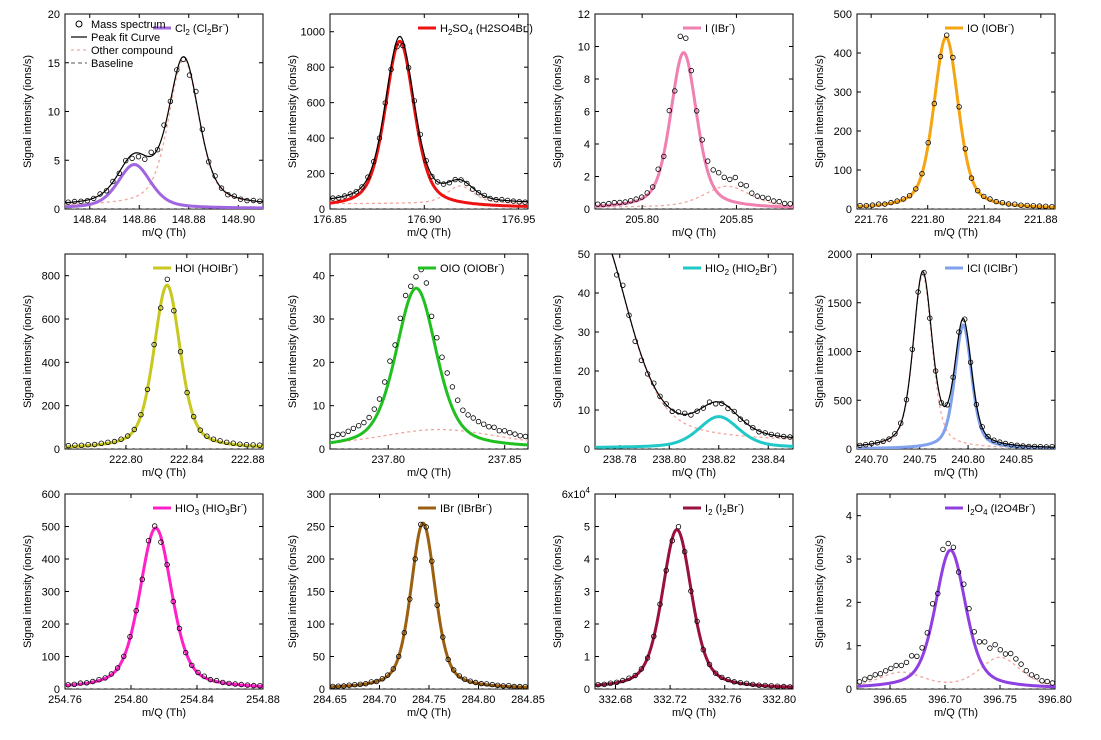 Image resolution: width=1101 pixels, height=740 pixels. What do you see at coordinates (479, 700) in the screenshot?
I see `x-tick-label: 284.80` at bounding box center [479, 700].